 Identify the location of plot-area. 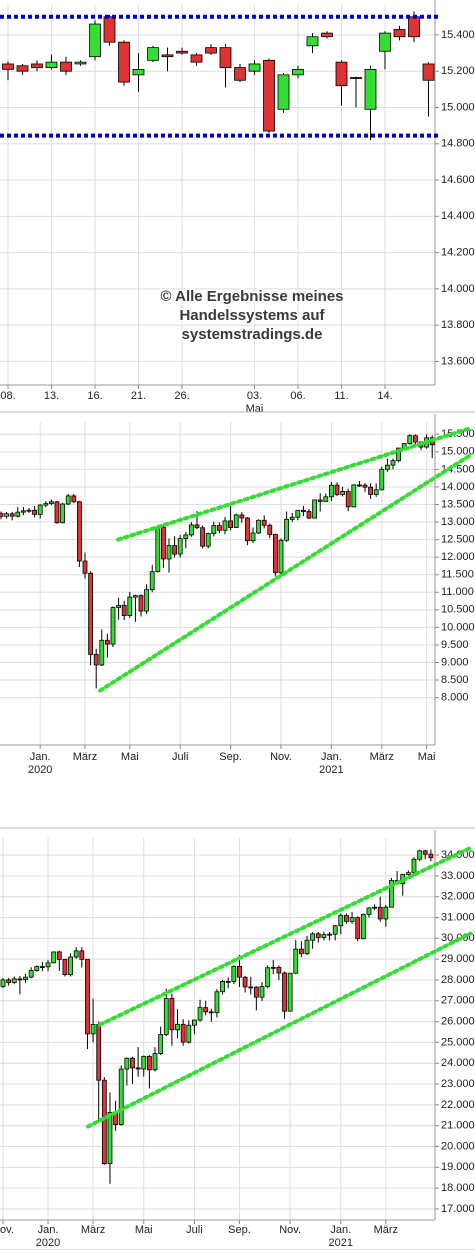
(218, 76).